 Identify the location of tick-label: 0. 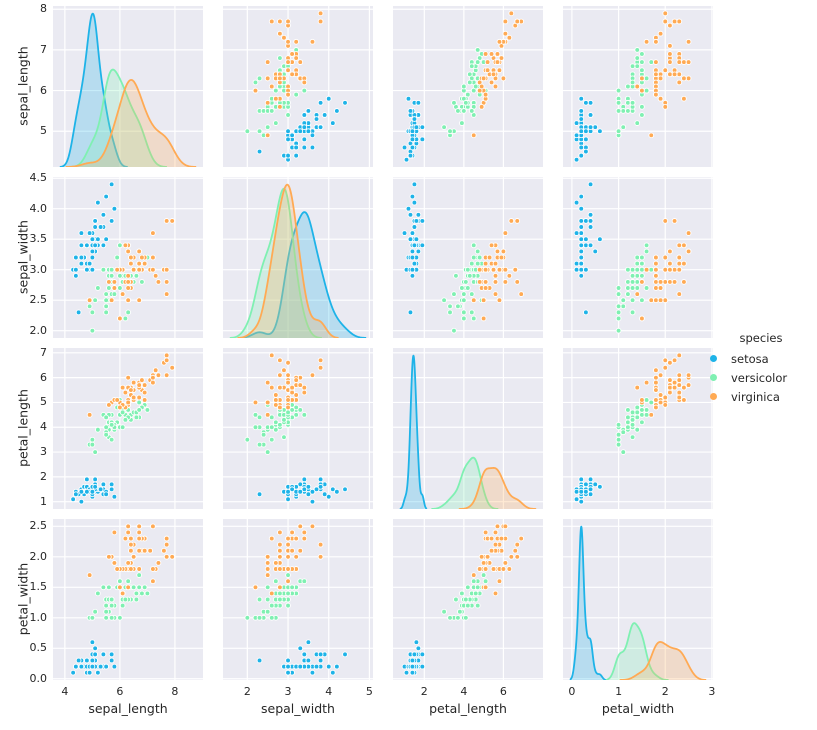
(572, 691).